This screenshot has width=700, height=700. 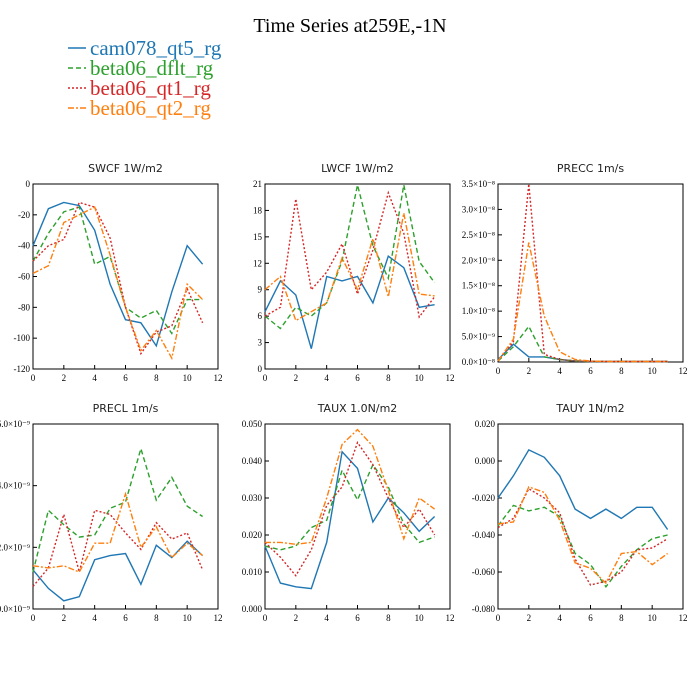 What do you see at coordinates (388, 618) in the screenshot?
I see `x-tick-label-4-4: 8` at bounding box center [388, 618].